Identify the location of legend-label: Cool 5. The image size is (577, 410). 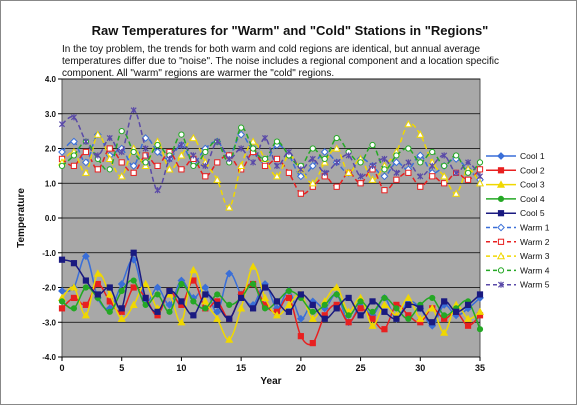
(532, 213).